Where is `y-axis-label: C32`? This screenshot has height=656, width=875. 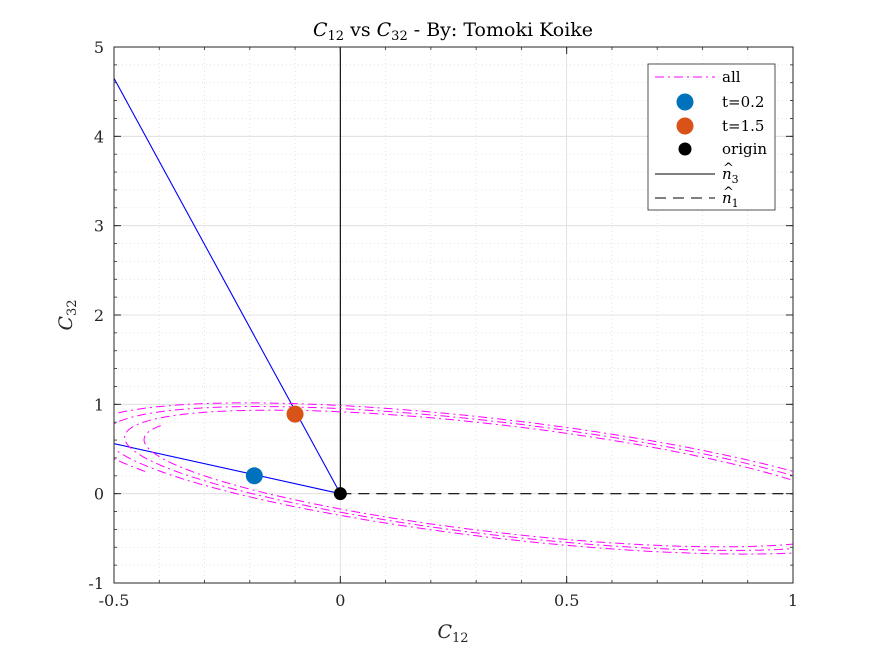
y-axis-label: C32 is located at coordinates (67, 314).